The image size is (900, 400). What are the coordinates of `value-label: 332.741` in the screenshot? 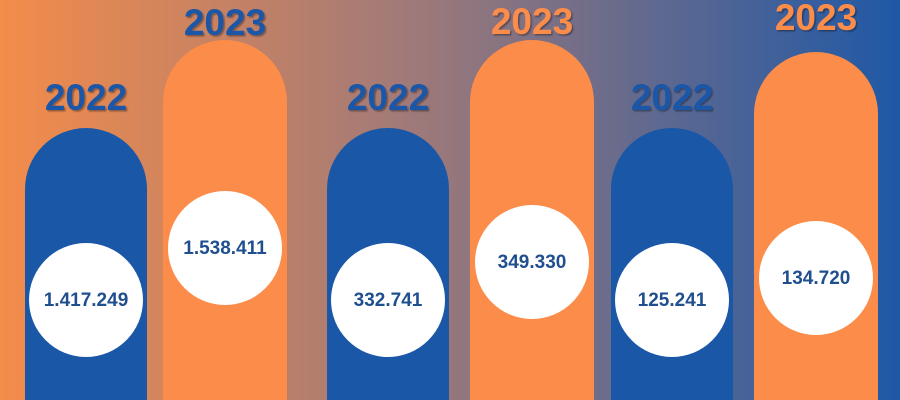 It's located at (388, 300).